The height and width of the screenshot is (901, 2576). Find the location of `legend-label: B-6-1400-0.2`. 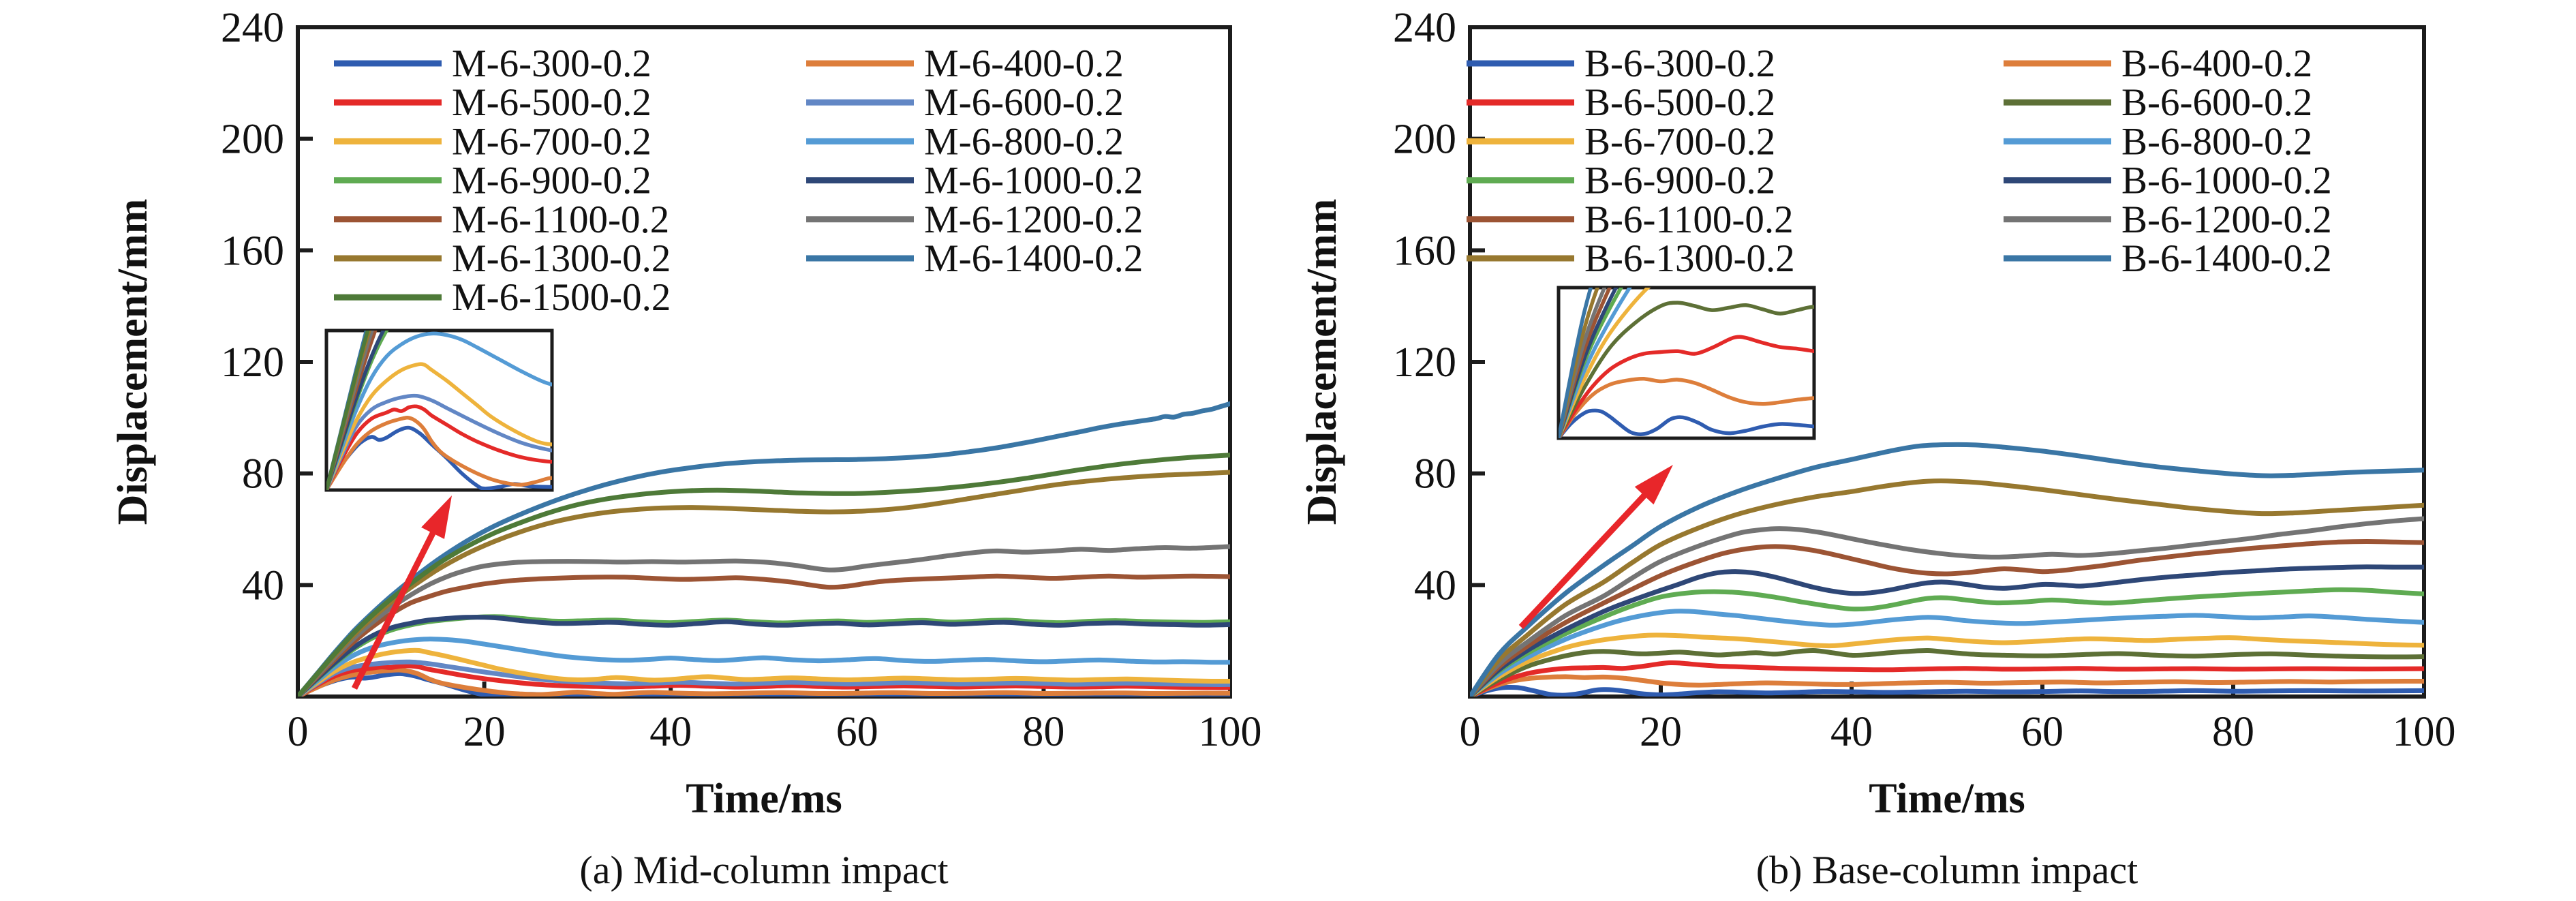

legend-label: B-6-1400-0.2 is located at coordinates (2226, 259).